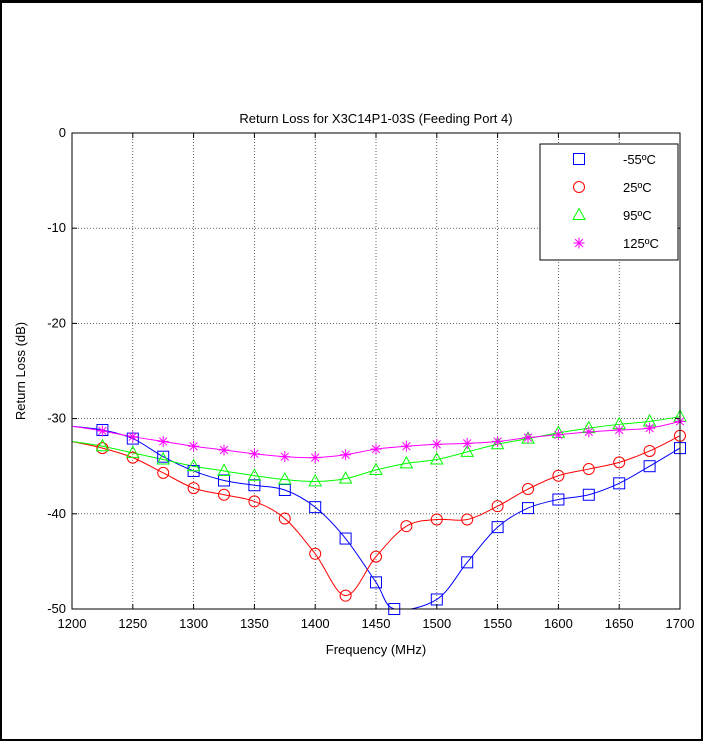 The image size is (703, 744). I want to click on x-tick-label: 1200, so click(72, 623).